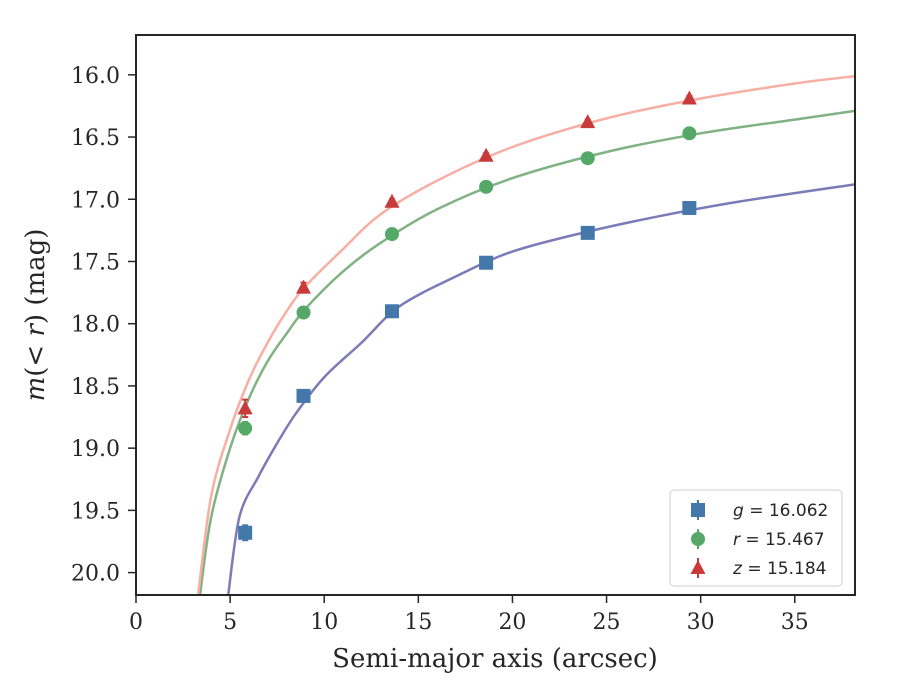 The width and height of the screenshot is (900, 700). I want to click on x-tick-label: 35, so click(795, 622).